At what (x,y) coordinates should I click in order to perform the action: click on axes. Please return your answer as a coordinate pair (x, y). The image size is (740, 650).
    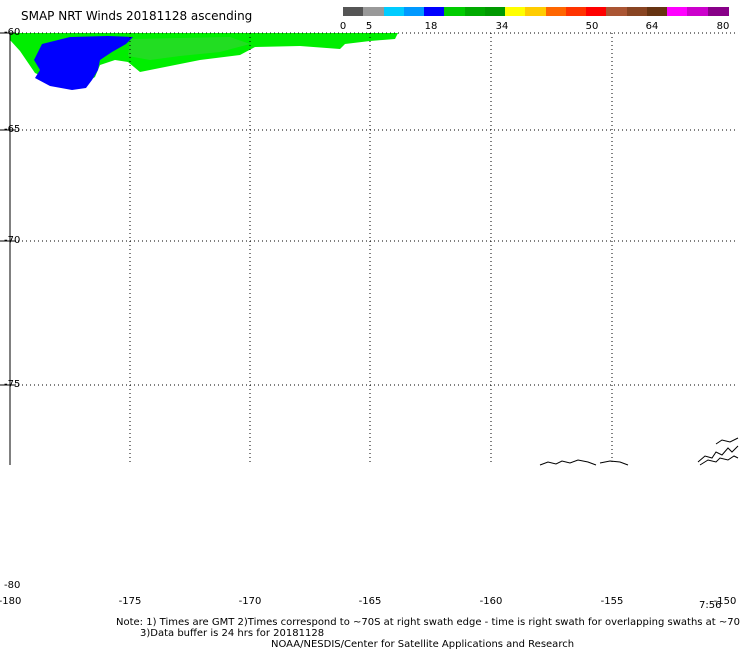
    Looking at the image, I should click on (8, 248).